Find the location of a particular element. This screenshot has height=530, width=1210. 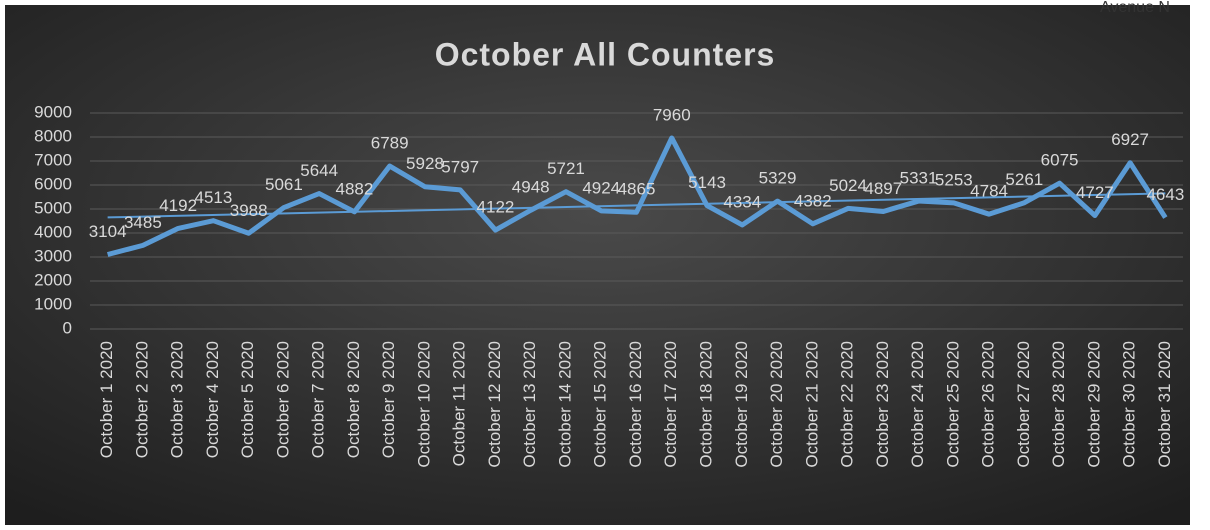

data-label: 5928 is located at coordinates (425, 163).